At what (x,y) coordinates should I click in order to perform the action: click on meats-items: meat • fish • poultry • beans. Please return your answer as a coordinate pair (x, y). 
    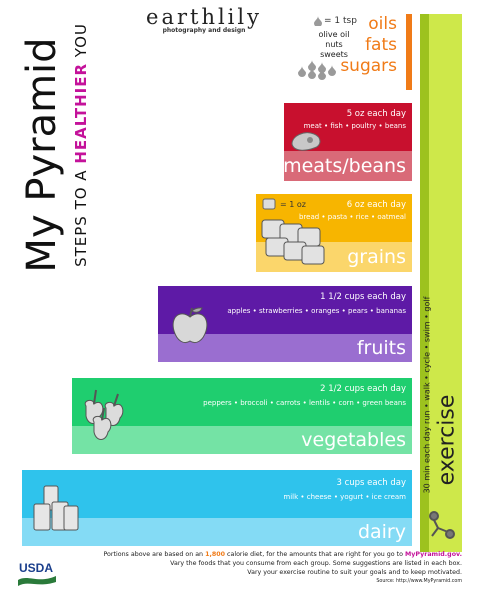
    Looking at the image, I should click on (354, 126).